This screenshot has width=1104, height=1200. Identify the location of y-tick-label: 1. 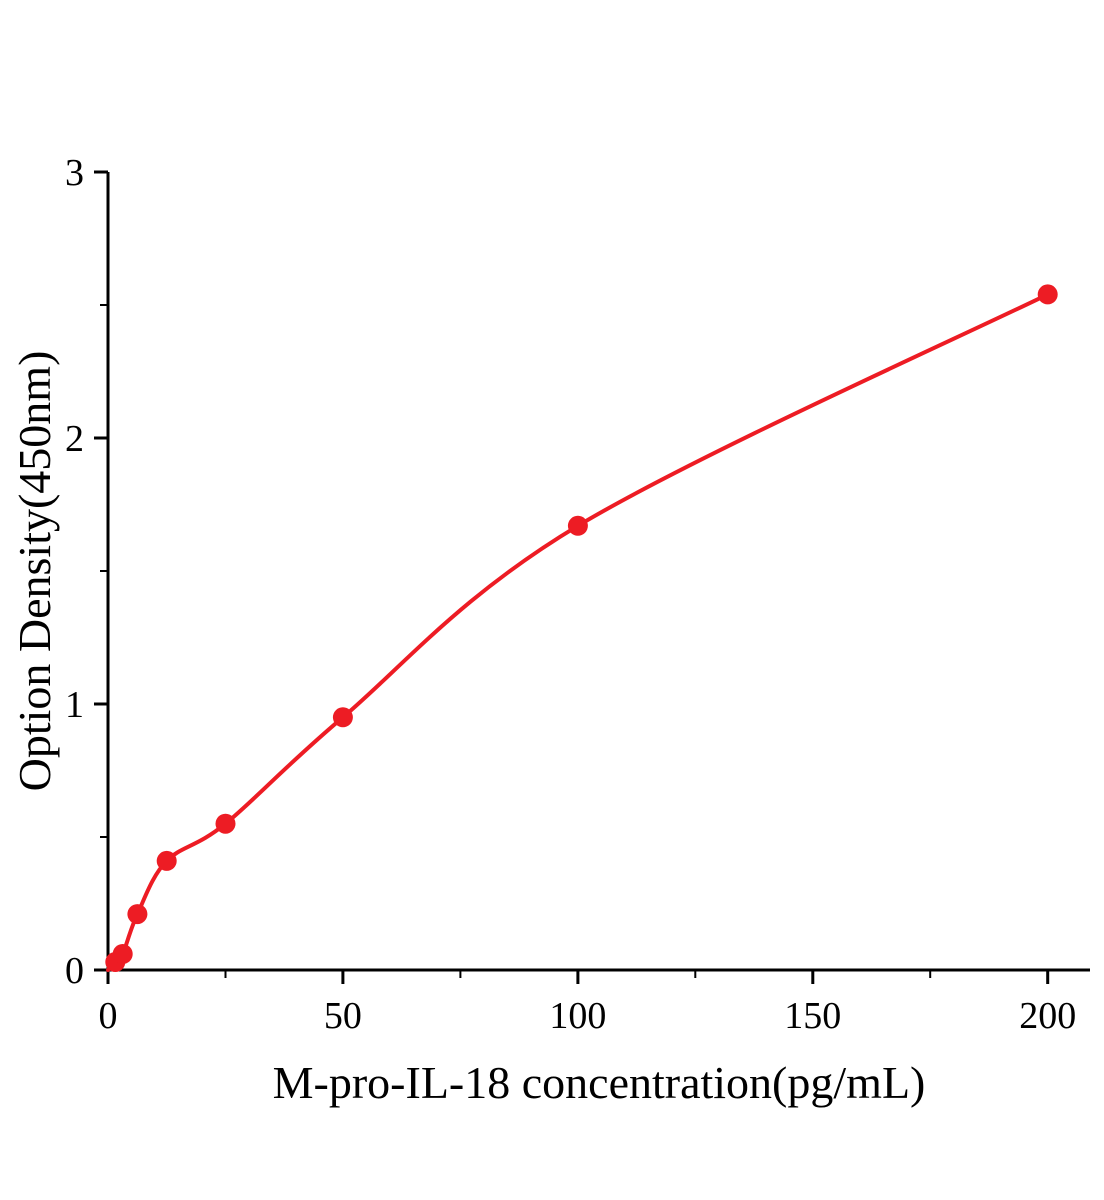
(74, 705).